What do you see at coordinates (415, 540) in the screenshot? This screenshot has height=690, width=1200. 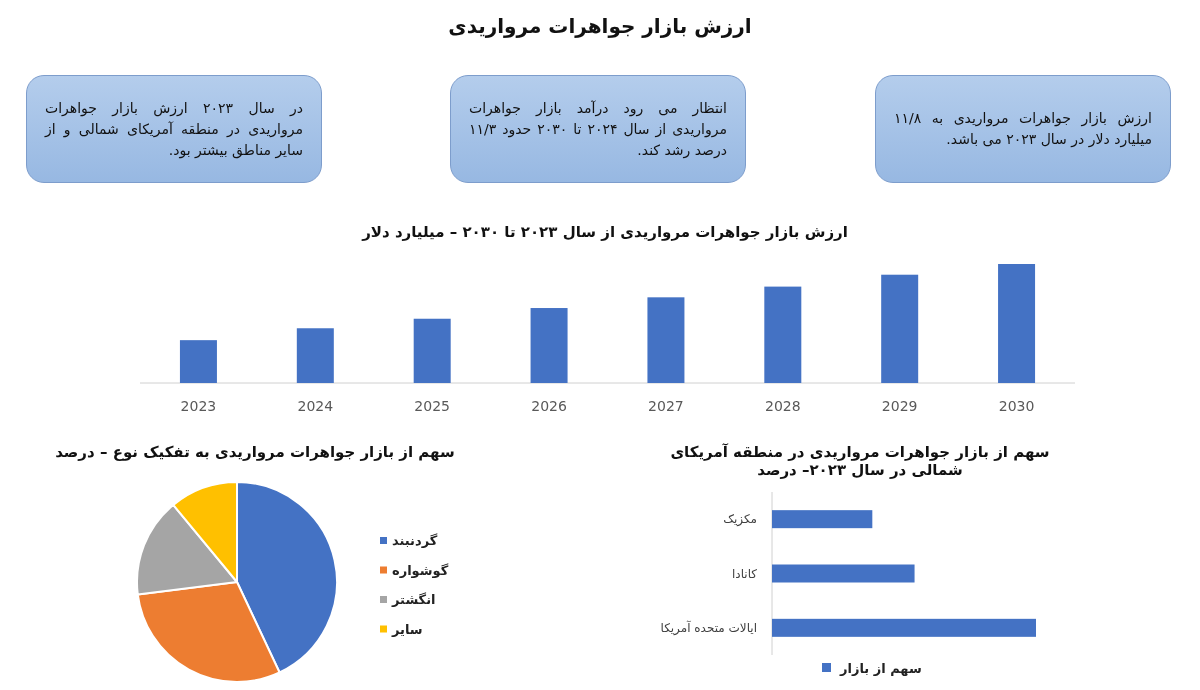 I see `legend-label: گردنبند` at bounding box center [415, 540].